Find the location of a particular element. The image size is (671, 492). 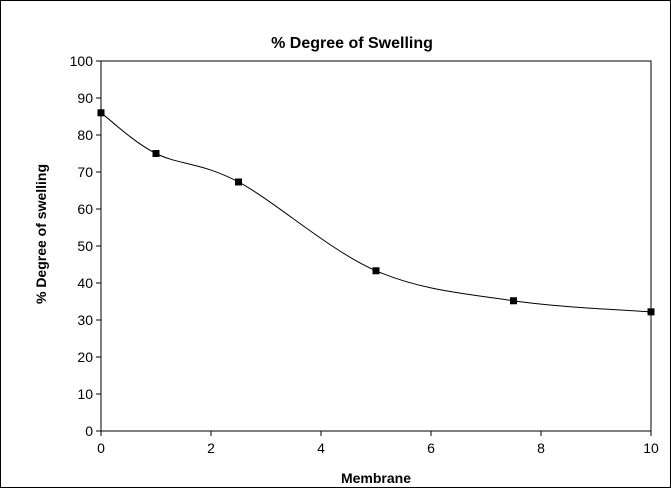

y-tick-label-50: 50 is located at coordinates (85, 246).